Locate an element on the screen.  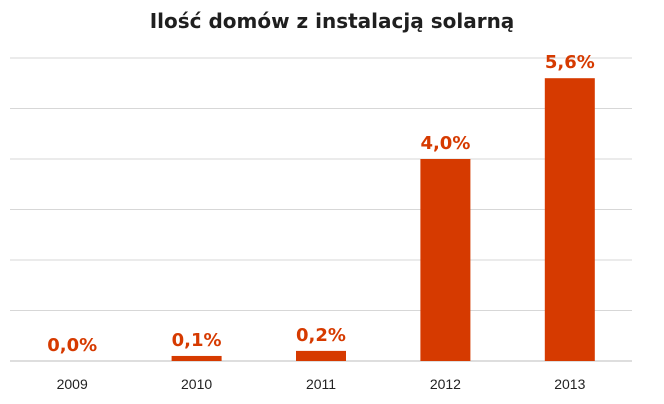
x-tick-label-2009: 2009 is located at coordinates (72, 384).